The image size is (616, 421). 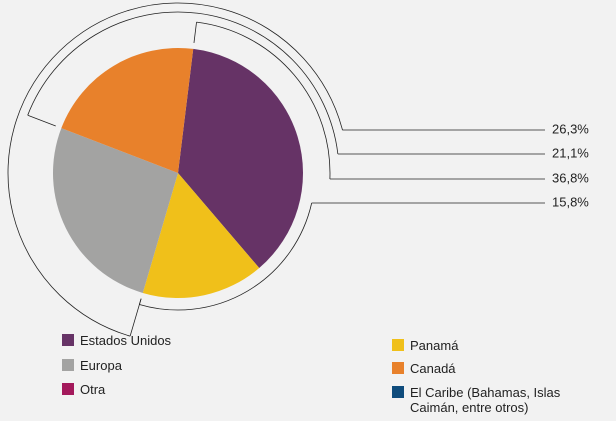 What do you see at coordinates (570, 177) in the screenshot?
I see `data-label: 36,8%` at bounding box center [570, 177].